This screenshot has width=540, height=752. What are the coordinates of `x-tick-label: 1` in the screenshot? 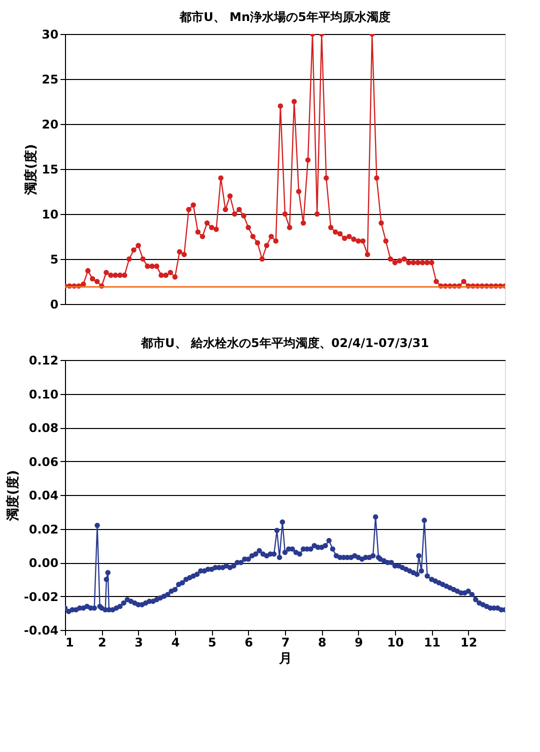 It's located at (70, 643).